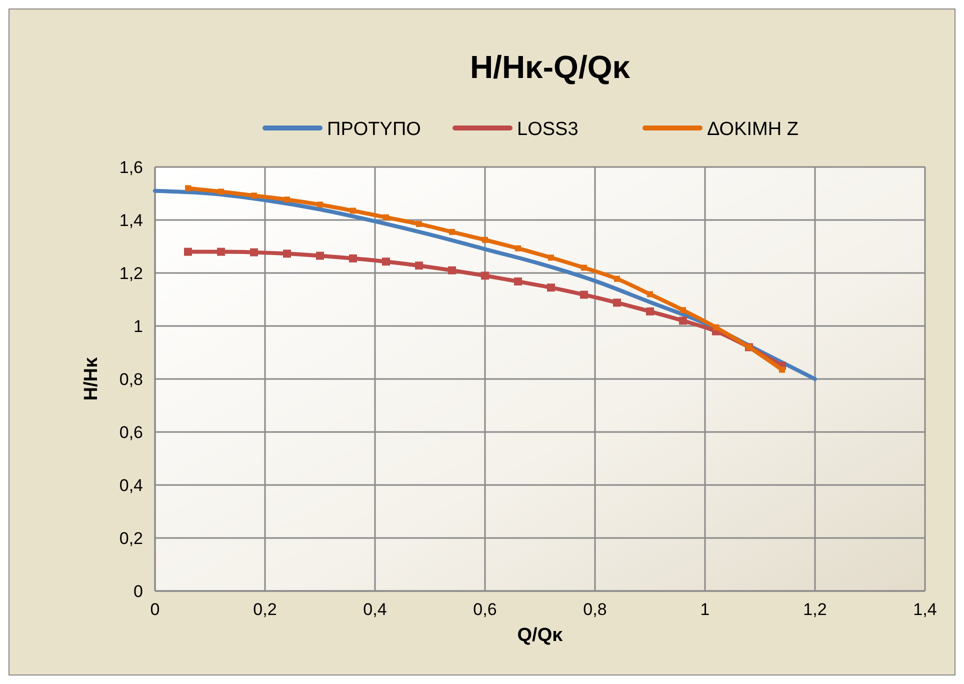 This screenshot has height=684, width=964. What do you see at coordinates (815, 609) in the screenshot?
I see `x-tick-label: 1,2` at bounding box center [815, 609].